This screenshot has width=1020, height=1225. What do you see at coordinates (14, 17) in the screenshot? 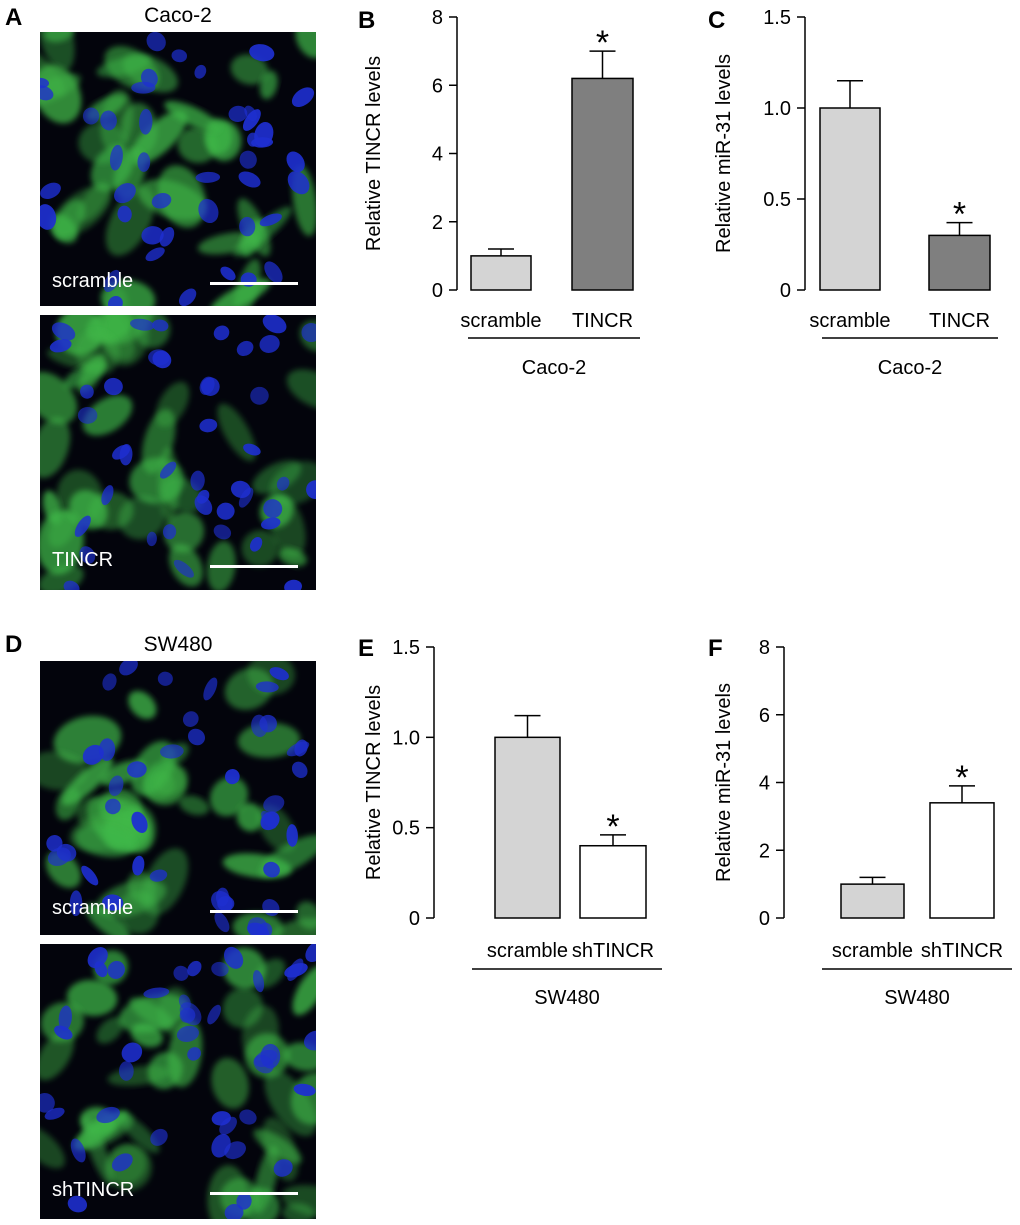
I see `panel-letter-a: A` at bounding box center [14, 17].